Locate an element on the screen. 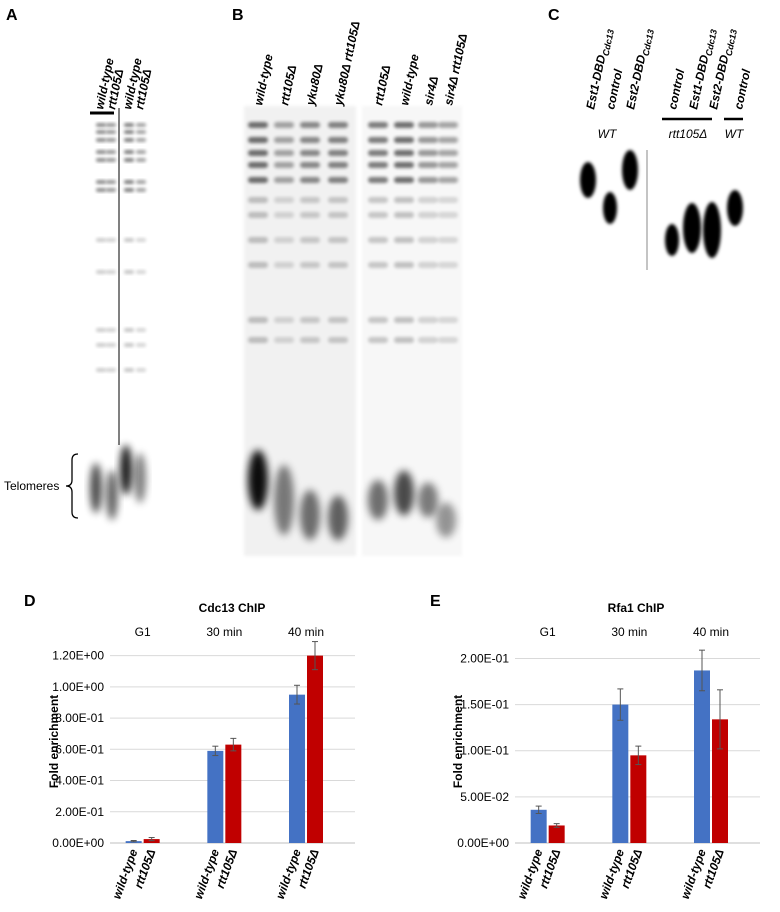 This screenshot has height=912, width=780. y-tick-label: 6.00E-01 is located at coordinates (79, 749).